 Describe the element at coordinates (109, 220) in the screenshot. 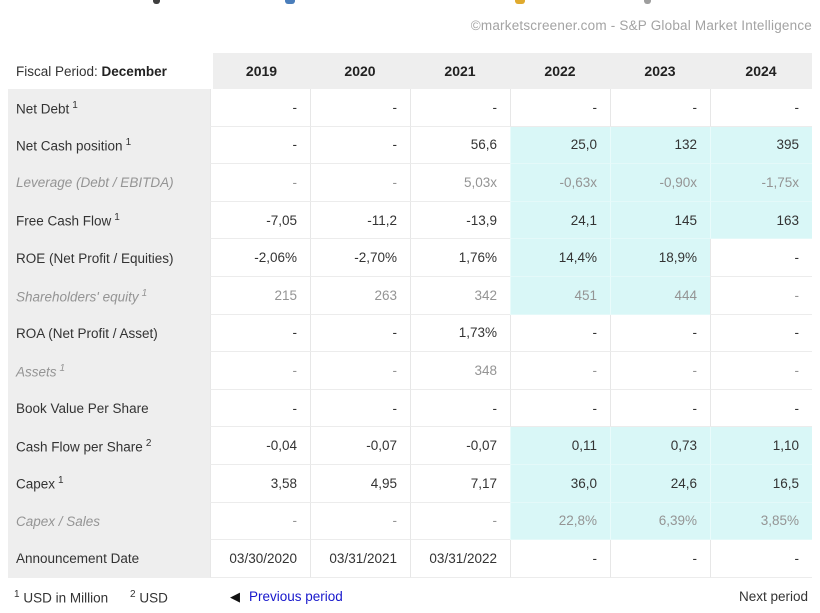

I see `row-label: Free Cash Flow 1` at that location.